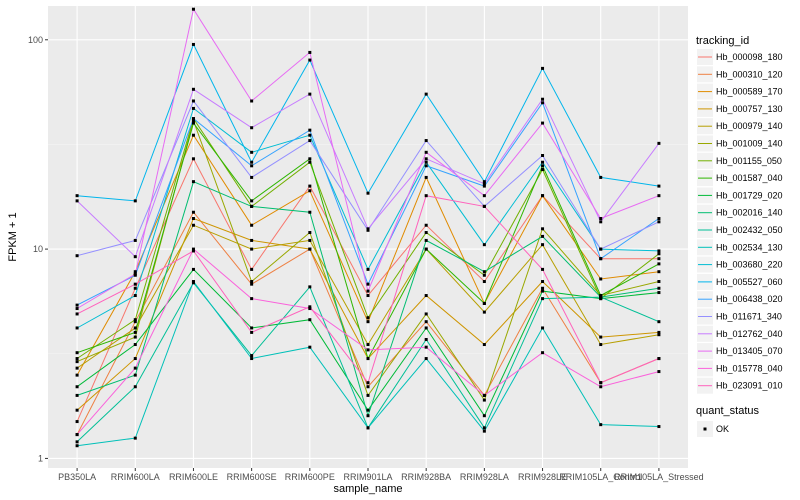 Image resolution: width=800 pixels, height=500 pixels. Describe the element at coordinates (252, 477) in the screenshot. I see `x-tick-label: RRIM600SE` at that location.